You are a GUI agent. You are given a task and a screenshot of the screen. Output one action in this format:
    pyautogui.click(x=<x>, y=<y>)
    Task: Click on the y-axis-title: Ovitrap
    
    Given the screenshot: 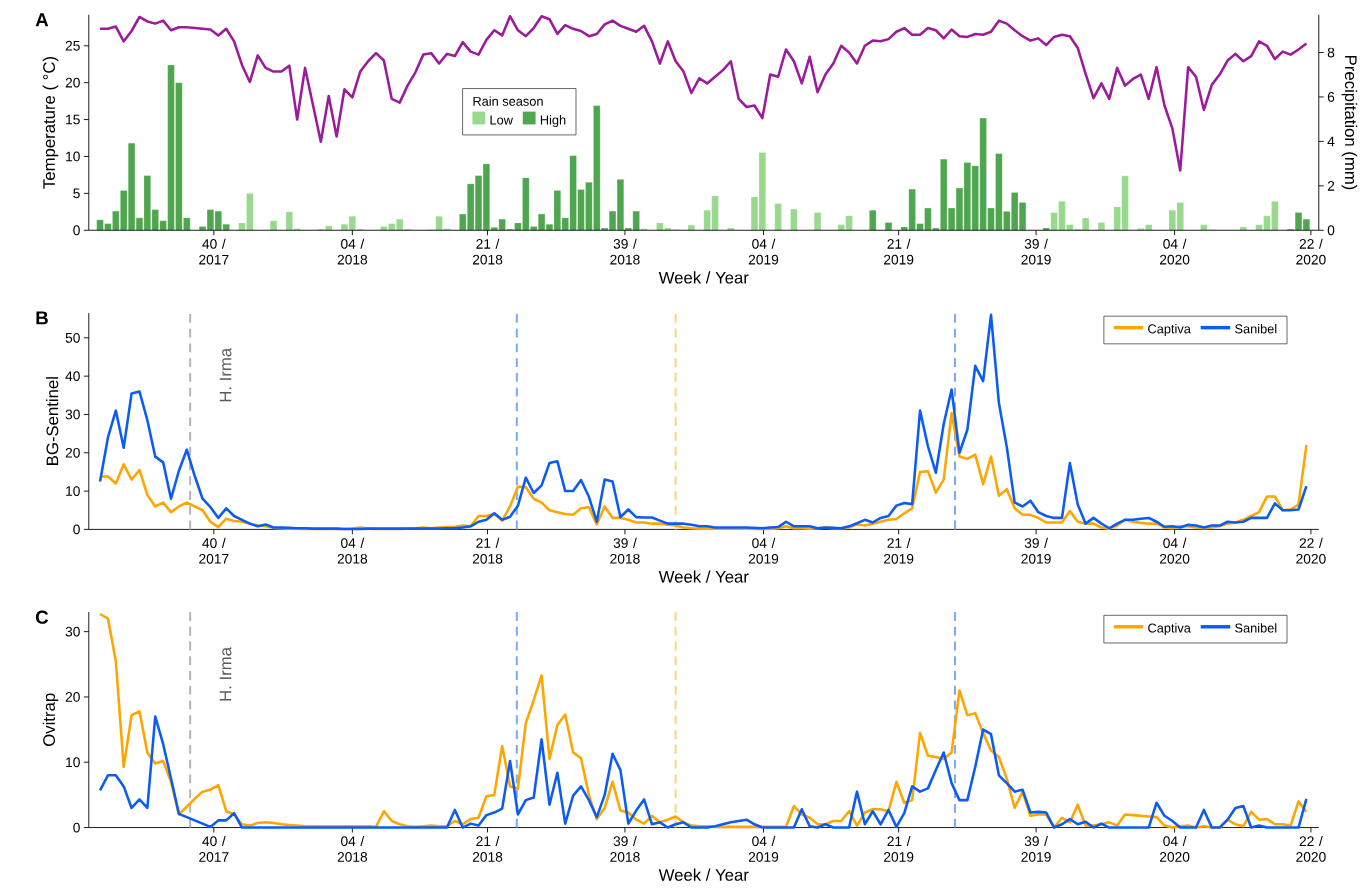 What is the action you would take?
    pyautogui.click(x=50, y=720)
    